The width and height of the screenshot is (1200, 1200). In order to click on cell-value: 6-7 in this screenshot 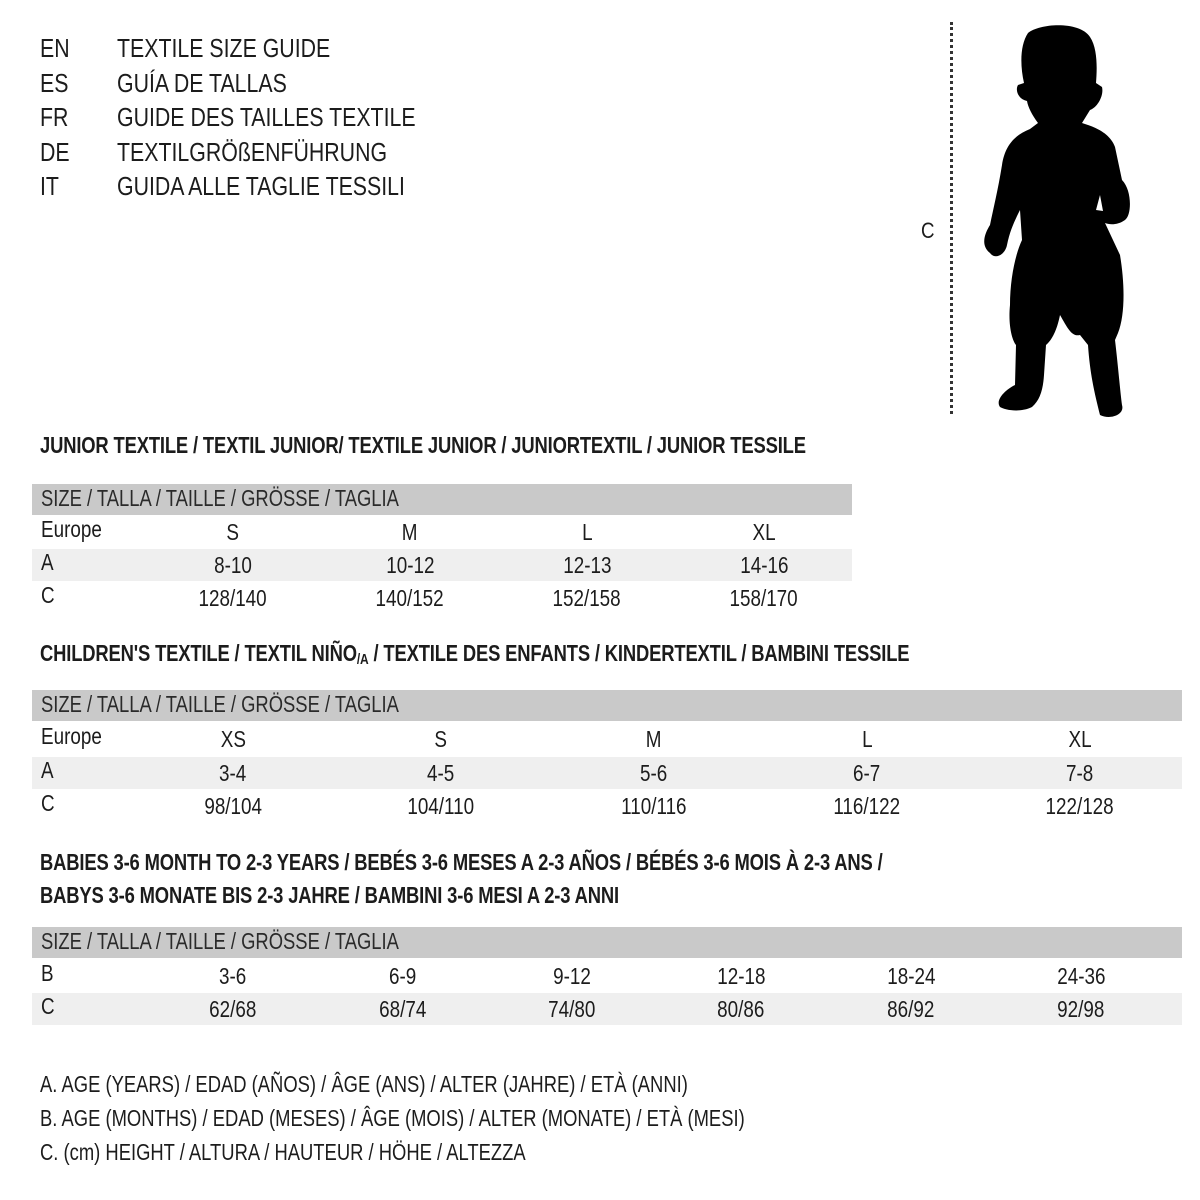, I will do `click(867, 773)`.